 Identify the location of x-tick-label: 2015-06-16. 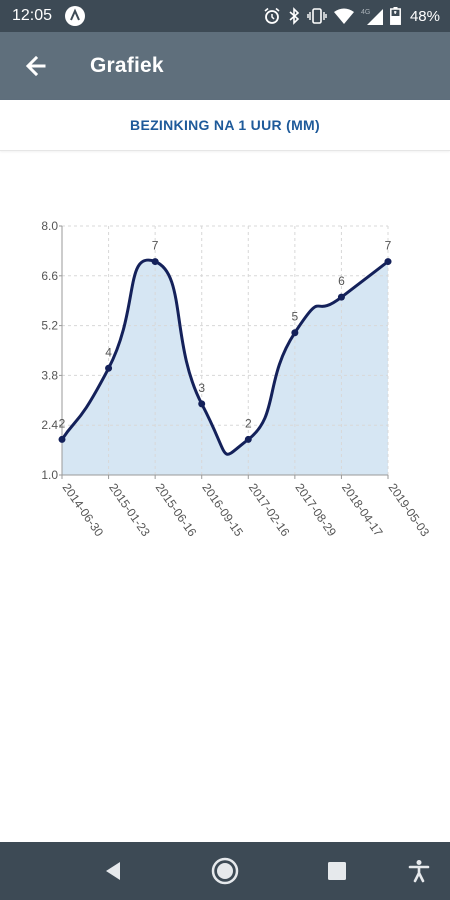
(176, 510).